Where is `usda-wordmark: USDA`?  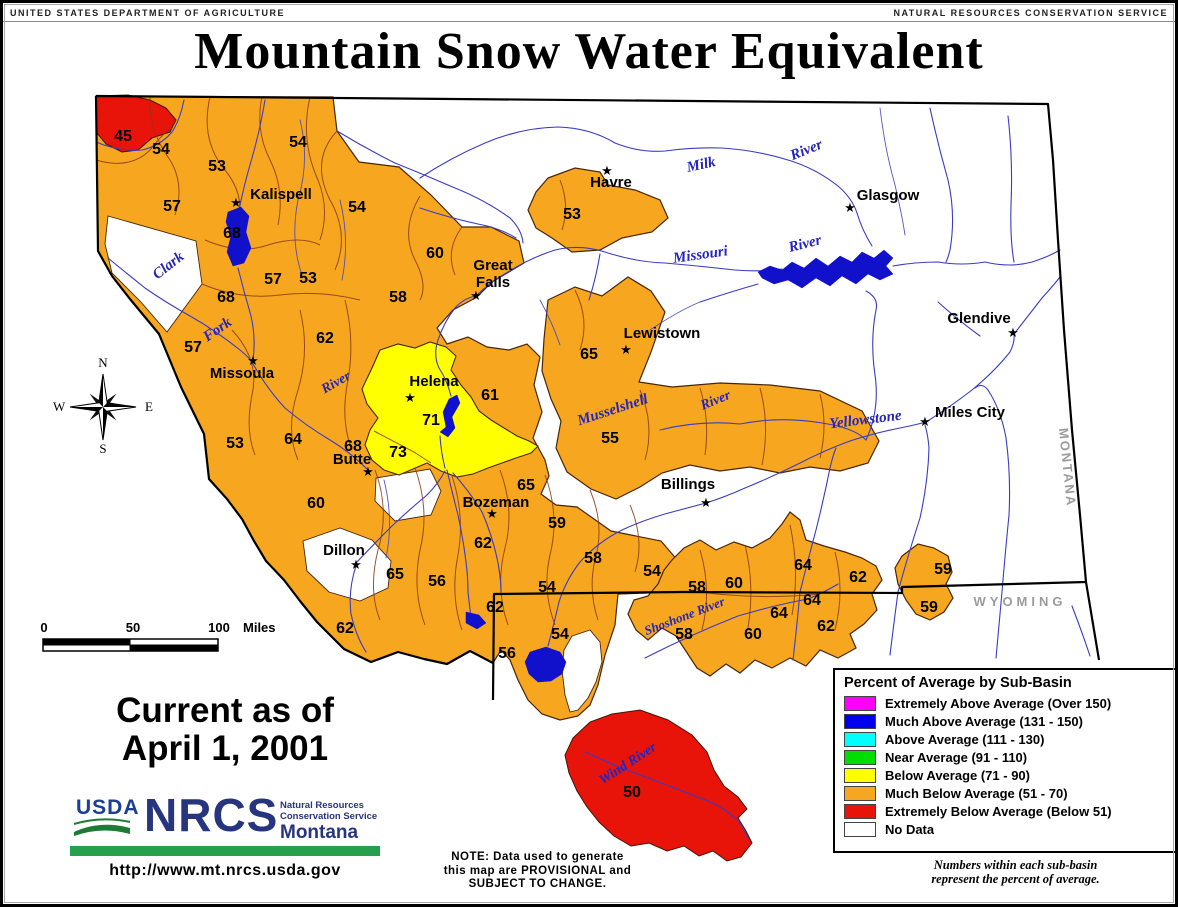
usda-wordmark: USDA is located at coordinates (108, 807).